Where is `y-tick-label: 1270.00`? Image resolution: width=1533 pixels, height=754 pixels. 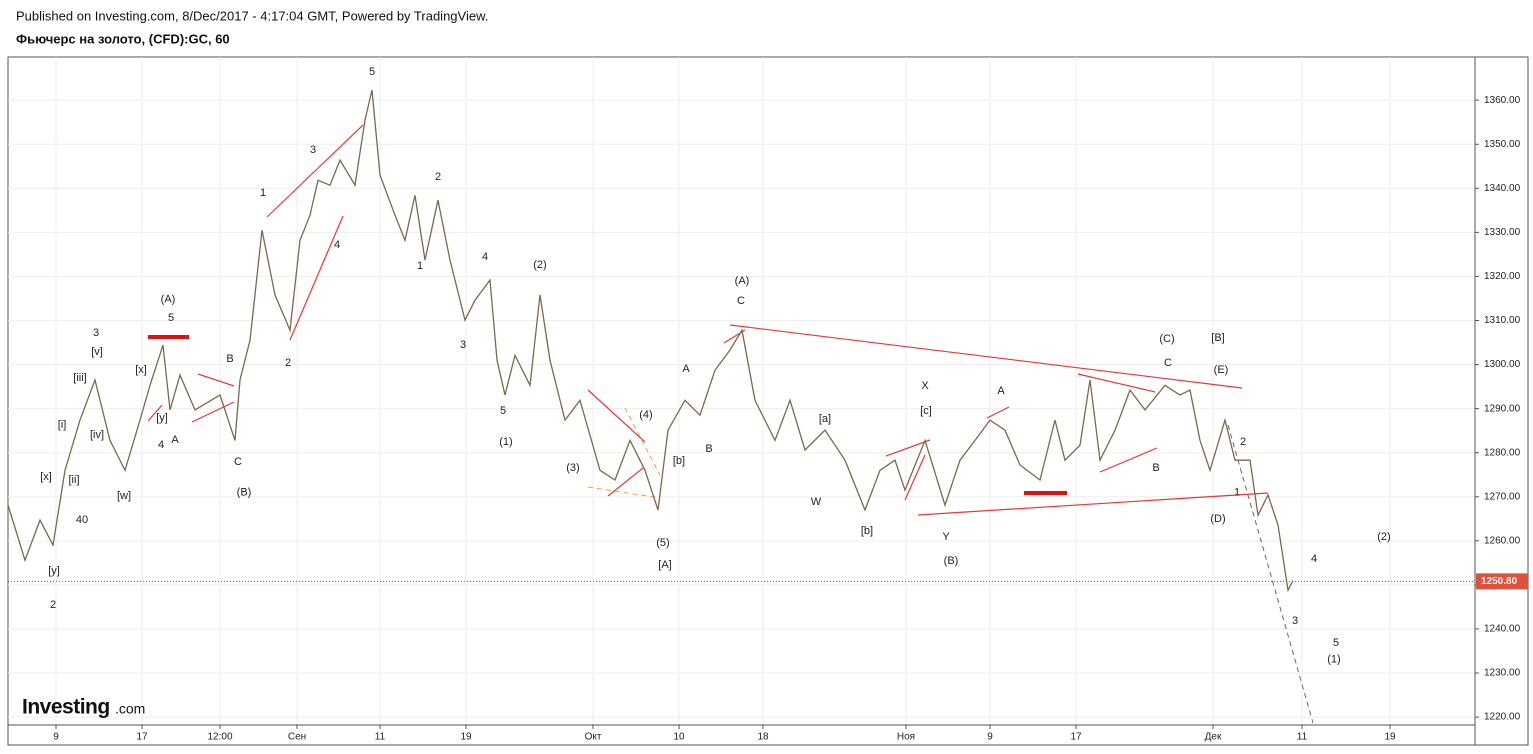
y-tick-label: 1270.00 is located at coordinates (1502, 496).